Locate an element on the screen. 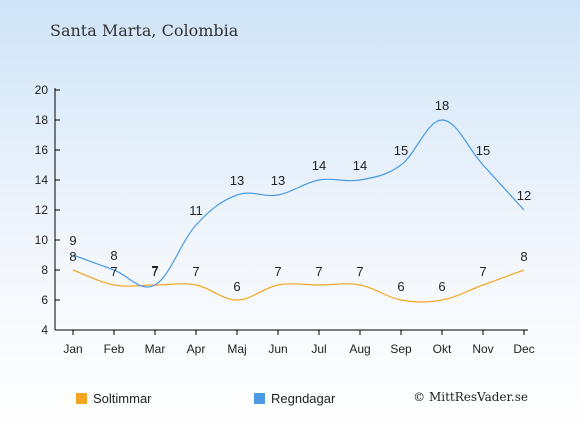  legend-label-soltimmar: Soltimmar is located at coordinates (122, 398).